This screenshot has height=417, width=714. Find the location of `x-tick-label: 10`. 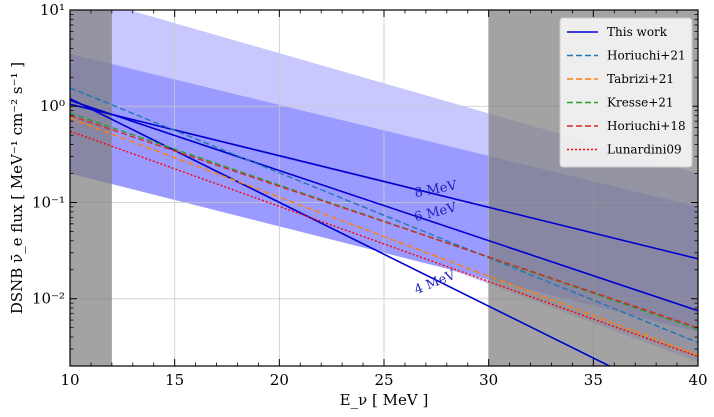

x-tick-label: 10 is located at coordinates (69, 380).